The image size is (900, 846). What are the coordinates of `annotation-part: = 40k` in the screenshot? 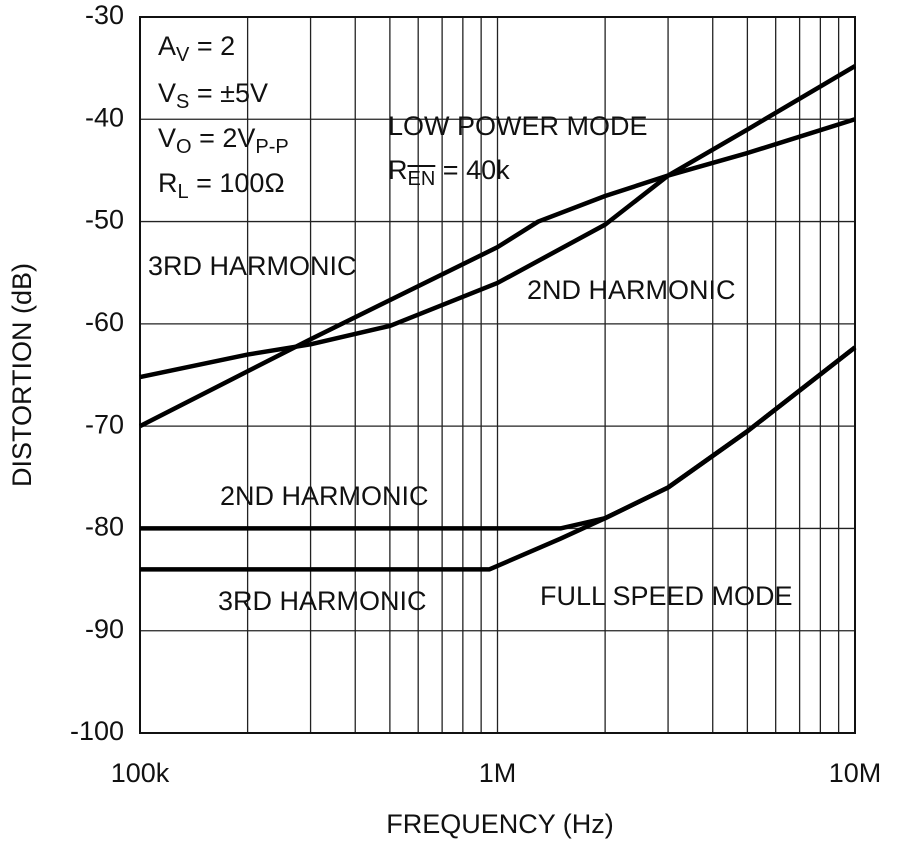 It's located at (472, 170).